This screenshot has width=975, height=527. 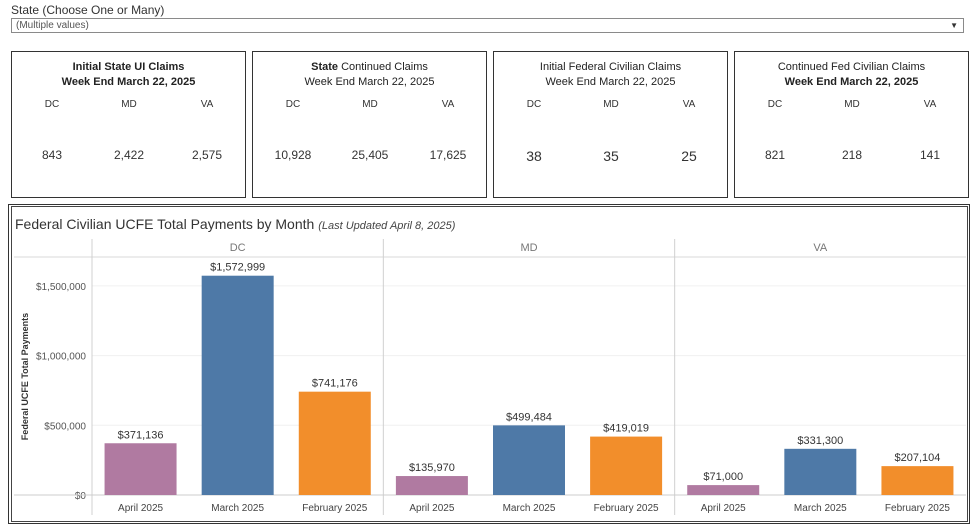 What do you see at coordinates (335, 384) in the screenshot?
I see `bar-data-label: $741,176` at bounding box center [335, 384].